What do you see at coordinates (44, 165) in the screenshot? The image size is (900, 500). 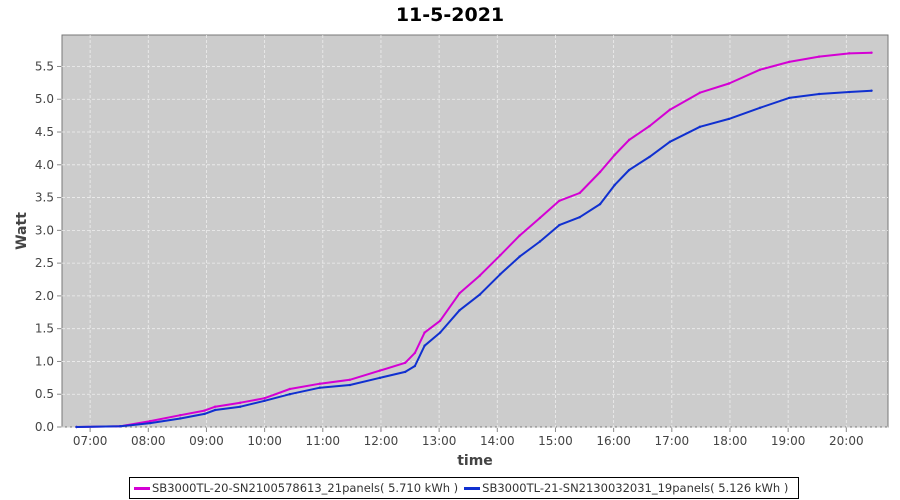 I see `y-tick-label: 4.0` at bounding box center [44, 165].